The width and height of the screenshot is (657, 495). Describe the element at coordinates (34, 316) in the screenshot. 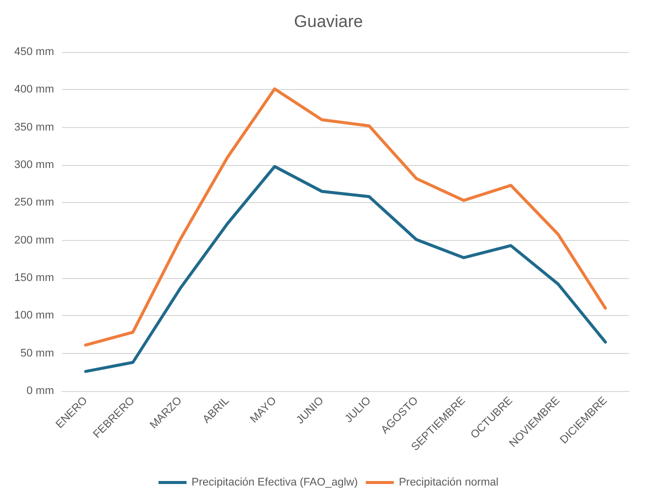

I see `y-tick-label: 100 mm` at that location.